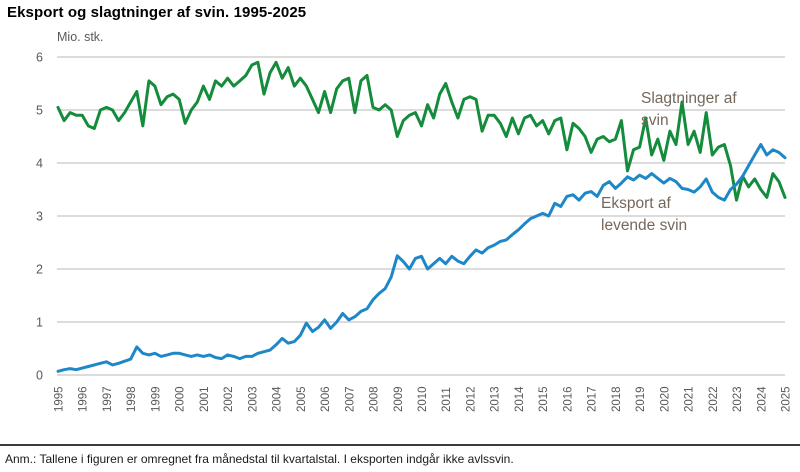 The image size is (800, 472). What do you see at coordinates (302, 399) in the screenshot?
I see `x-tick-label: 2005` at bounding box center [302, 399].